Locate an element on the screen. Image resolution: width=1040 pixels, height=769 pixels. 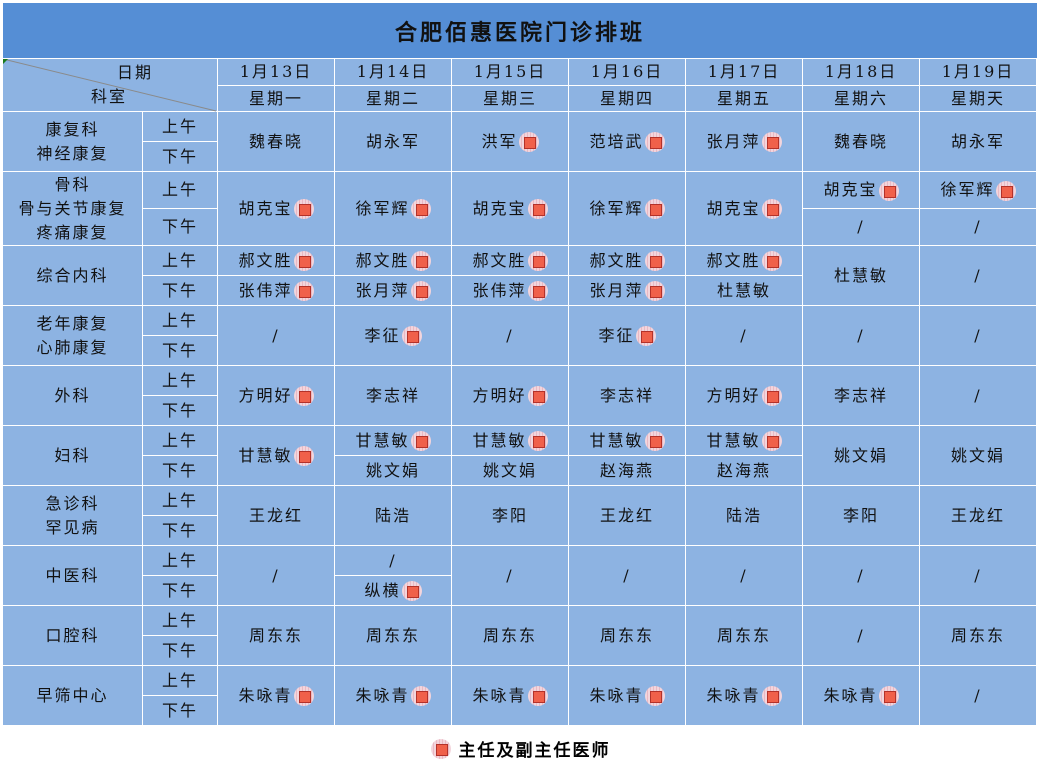
dept-name: 综合内科 is located at coordinates (72, 275).